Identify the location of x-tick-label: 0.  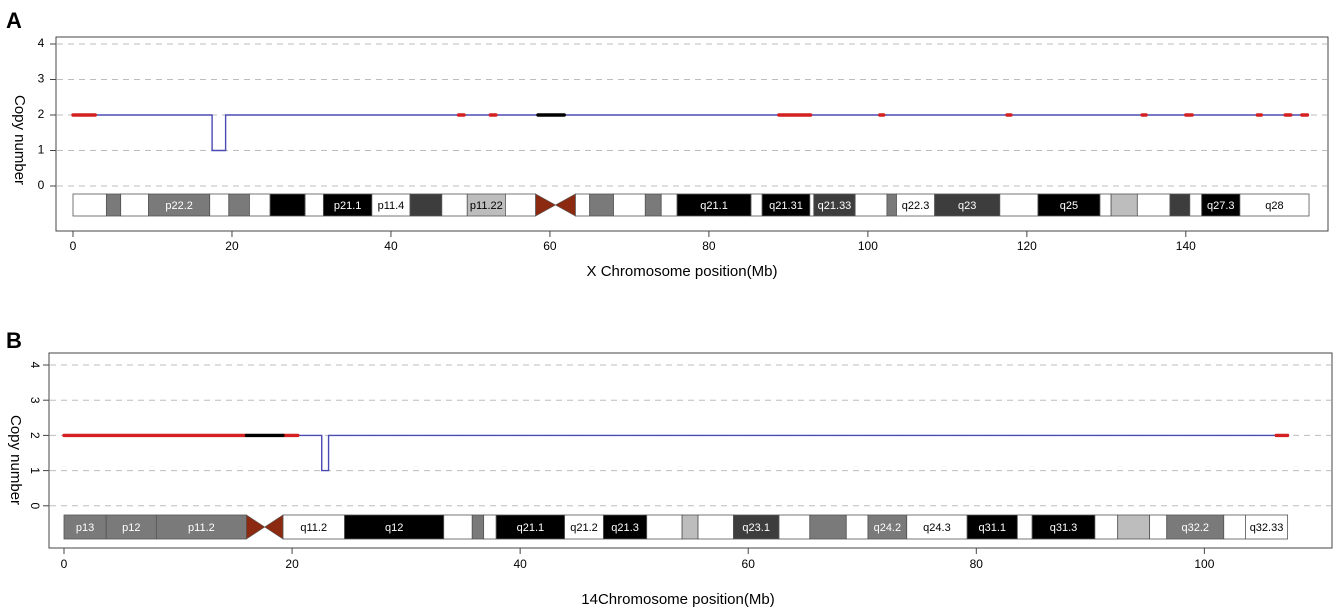
(73, 246).